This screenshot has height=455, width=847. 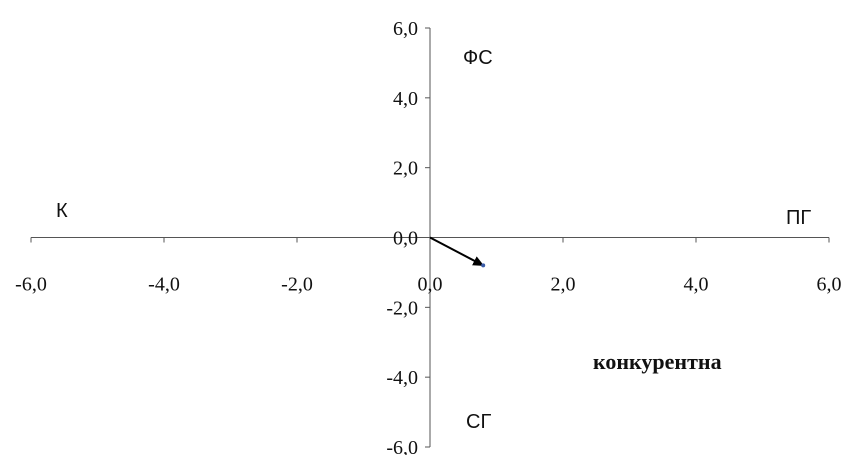 I want to click on x-tick-group: -6,0 -4,0 -2,0 0,0 2,0 4,0 6,0, so click(x=428, y=266).